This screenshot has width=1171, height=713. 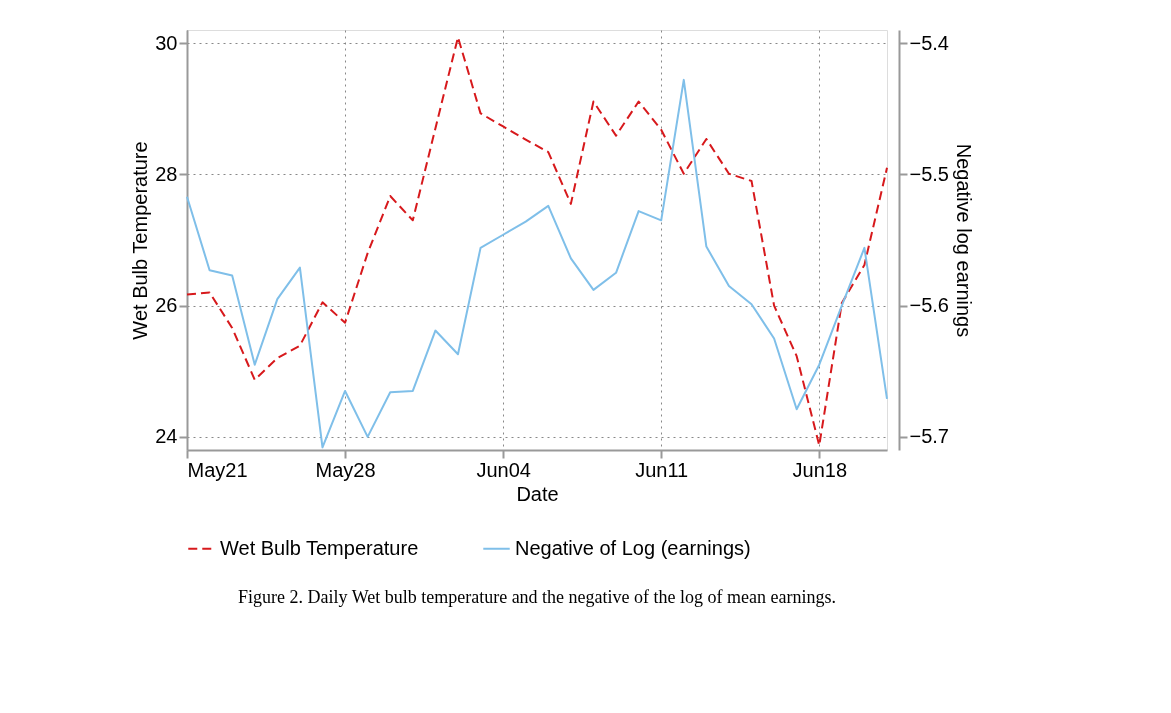 What do you see at coordinates (929, 42) in the screenshot?
I see `y2-tick-label: −5.4` at bounding box center [929, 42].